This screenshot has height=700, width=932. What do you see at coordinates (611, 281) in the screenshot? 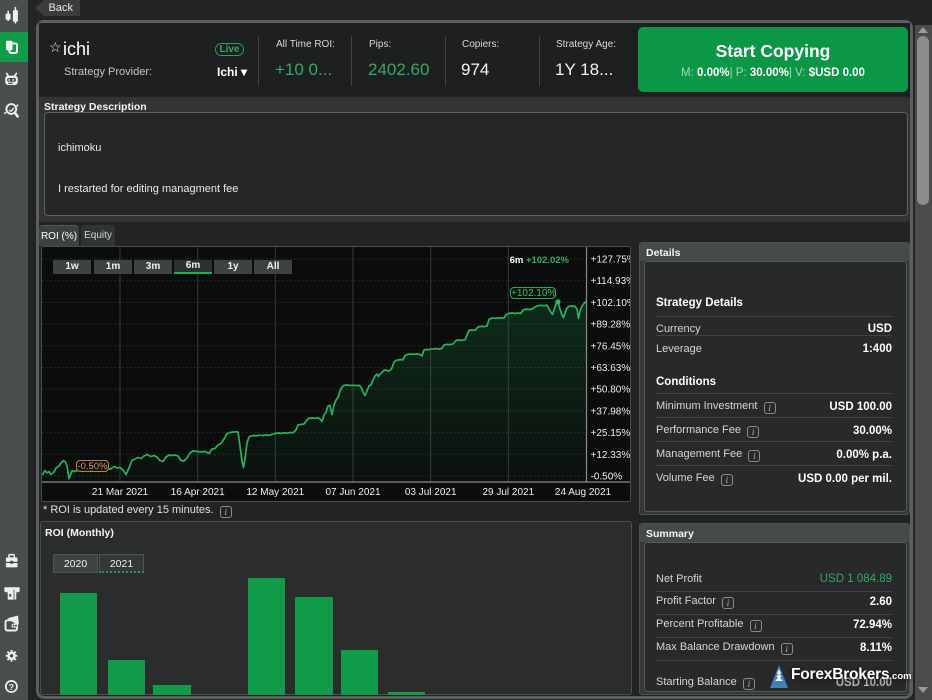
I see `svg-text: +114.93%` at bounding box center [611, 281].